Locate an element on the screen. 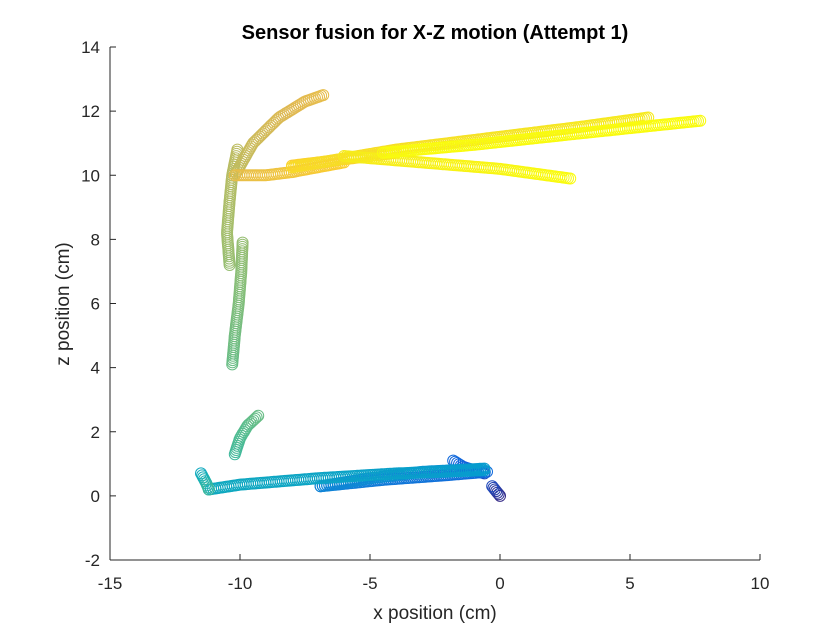 Image resolution: width=840 pixels, height=630 pixels. x-axis-label: x position (cm) is located at coordinates (435, 613).